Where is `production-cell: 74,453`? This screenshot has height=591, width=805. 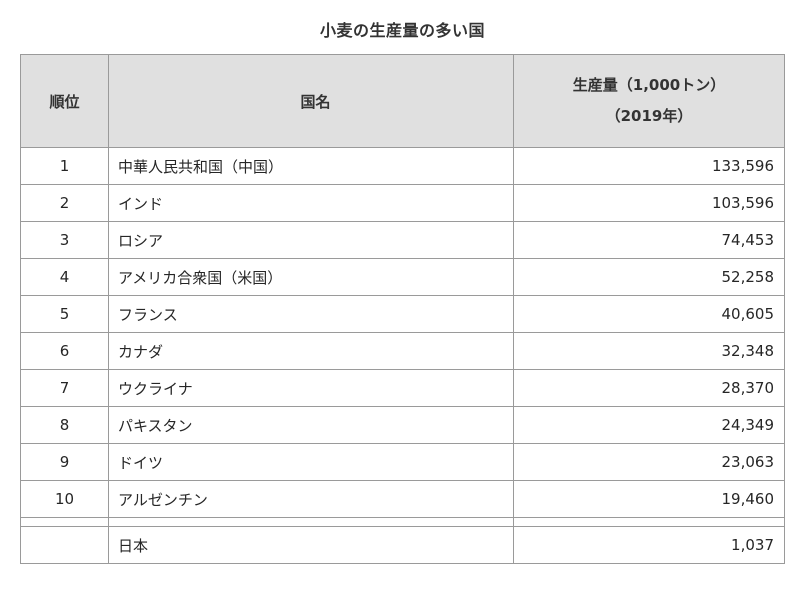
production-cell: 74,453 is located at coordinates (649, 240).